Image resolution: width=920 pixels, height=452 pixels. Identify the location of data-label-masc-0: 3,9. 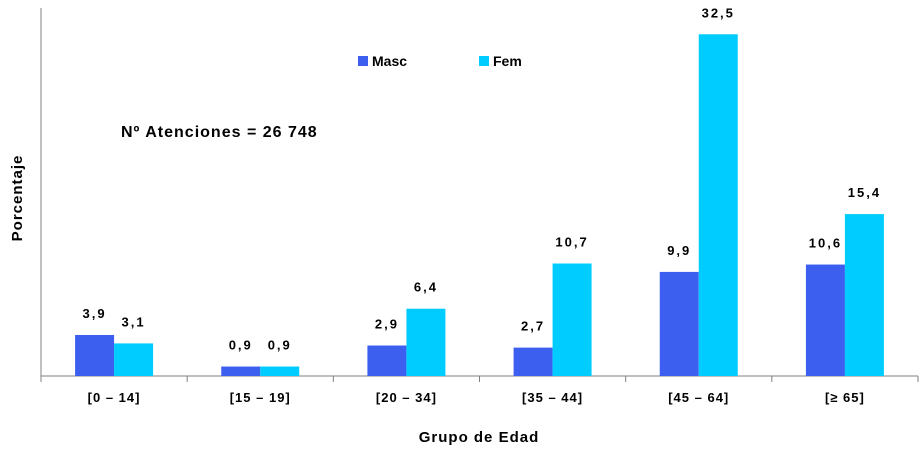
(95, 313).